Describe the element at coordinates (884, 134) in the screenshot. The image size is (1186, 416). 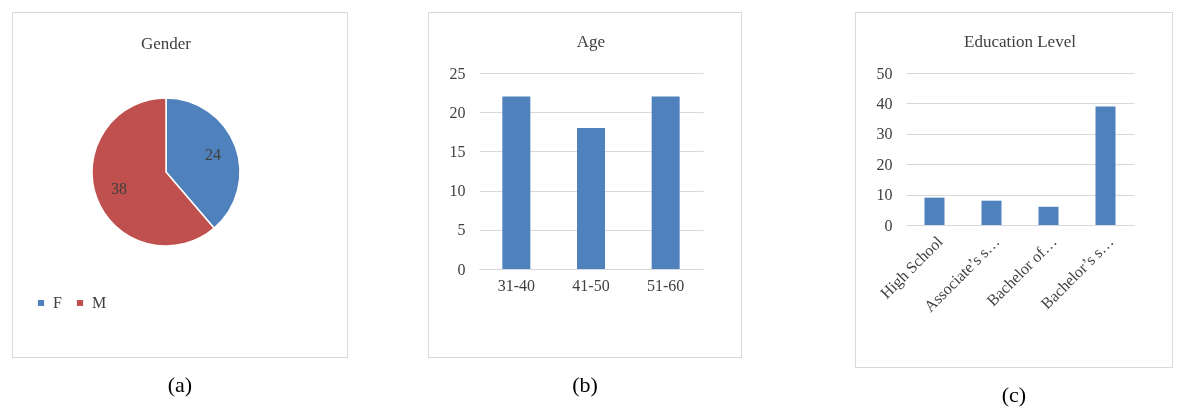
I see `y-tick-label: 30` at that location.